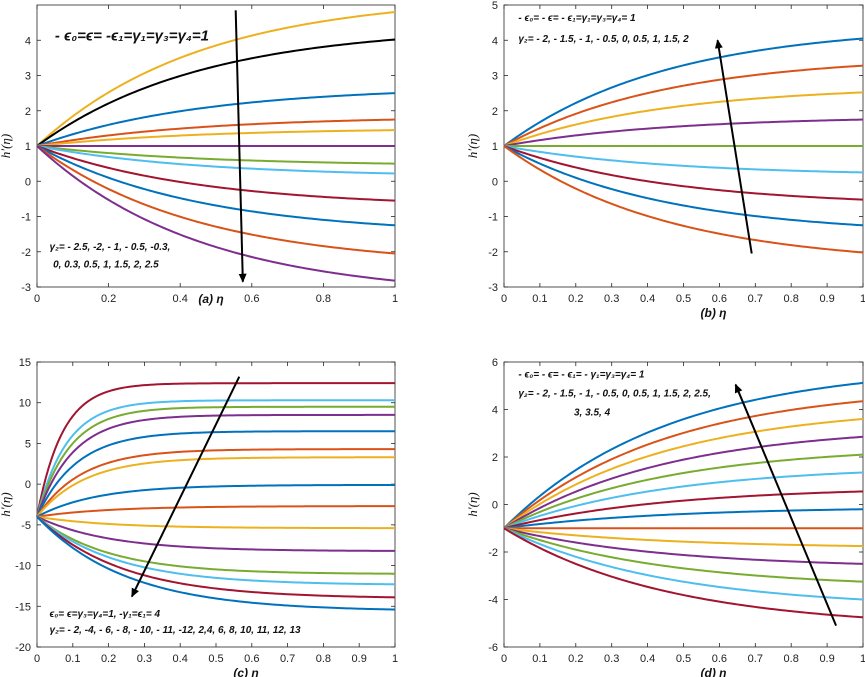 The width and height of the screenshot is (865, 677). Describe the element at coordinates (245, 671) in the screenshot. I see `x-axis-label: (c) η` at that location.